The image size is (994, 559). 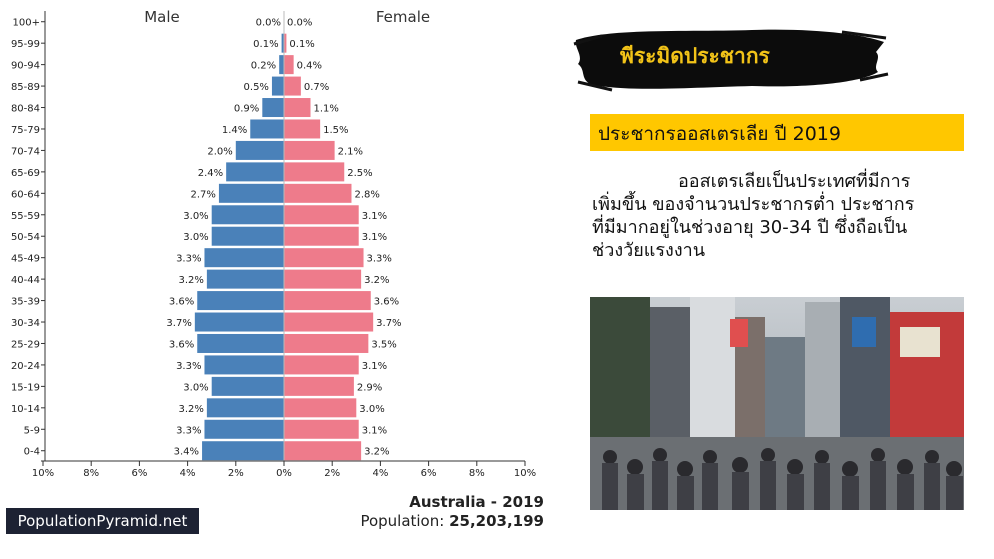 I want to click on female-value-label: 0.7%, so click(x=316, y=87).